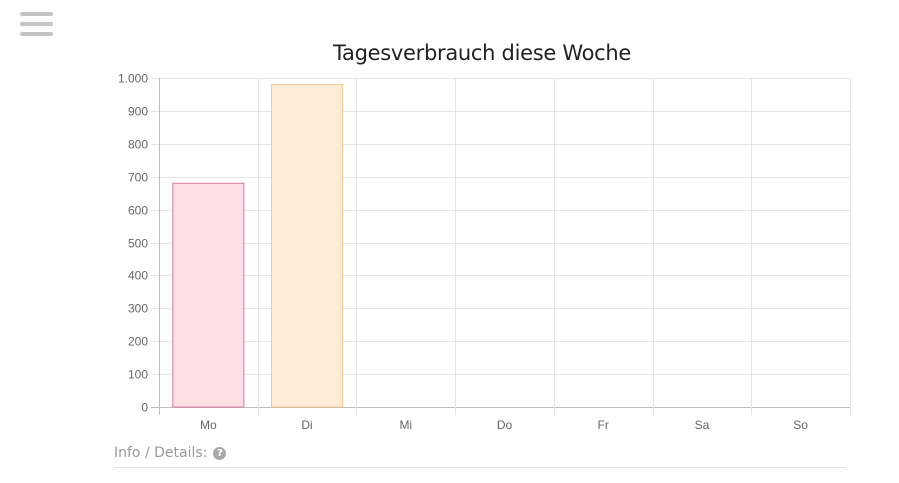 The height and width of the screenshot is (483, 899). Describe the element at coordinates (220, 453) in the screenshot. I see `question-circle-icon: ?` at that location.